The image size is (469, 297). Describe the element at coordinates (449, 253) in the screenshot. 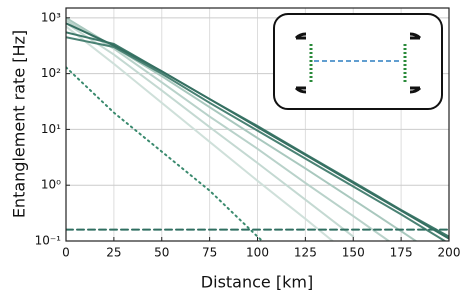

I see `x-tick-label: 200` at that location.